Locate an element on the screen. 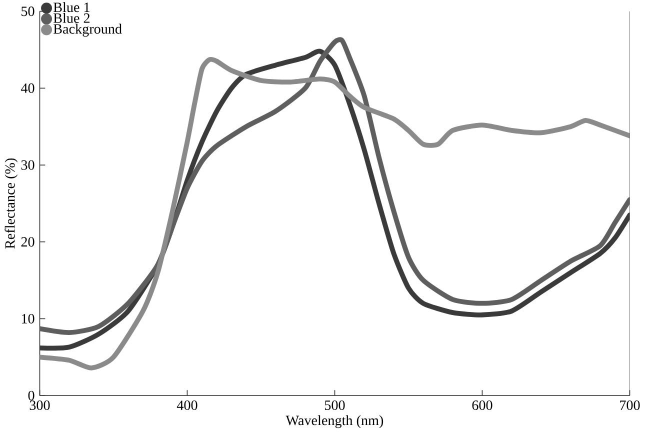 The image size is (645, 433). y-tick-label: 10 is located at coordinates (28, 319).